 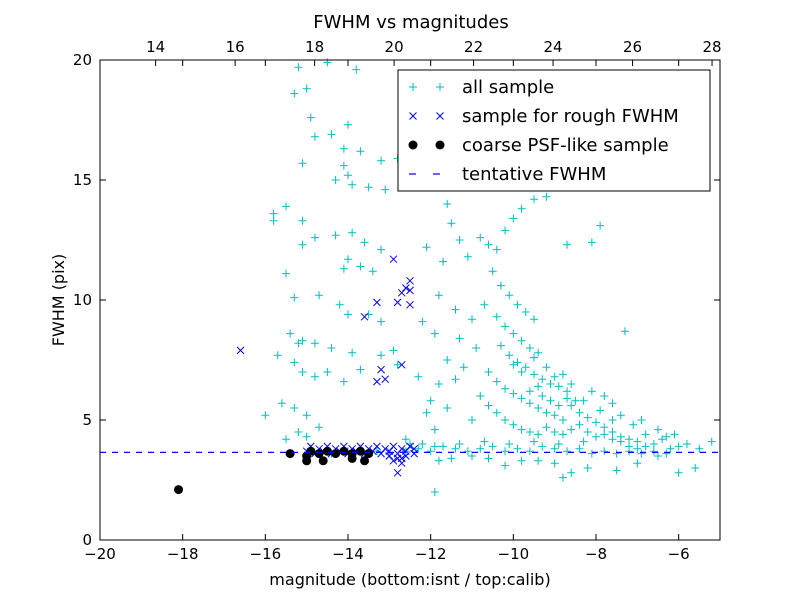 I want to click on legend-item: sample for rough FWHM, so click(x=544, y=116).